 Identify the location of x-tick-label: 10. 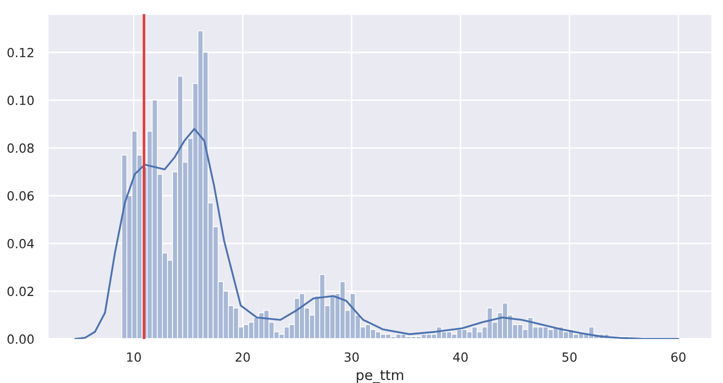
(134, 357).